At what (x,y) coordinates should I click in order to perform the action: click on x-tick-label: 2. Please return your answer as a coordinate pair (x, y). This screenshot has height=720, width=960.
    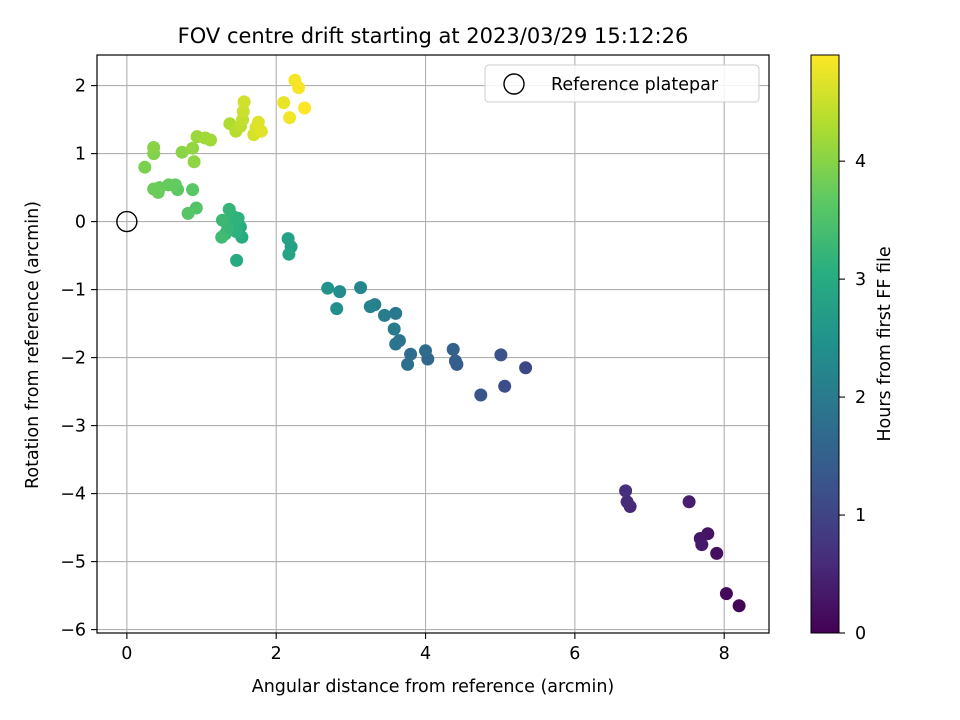
    Looking at the image, I should click on (276, 654).